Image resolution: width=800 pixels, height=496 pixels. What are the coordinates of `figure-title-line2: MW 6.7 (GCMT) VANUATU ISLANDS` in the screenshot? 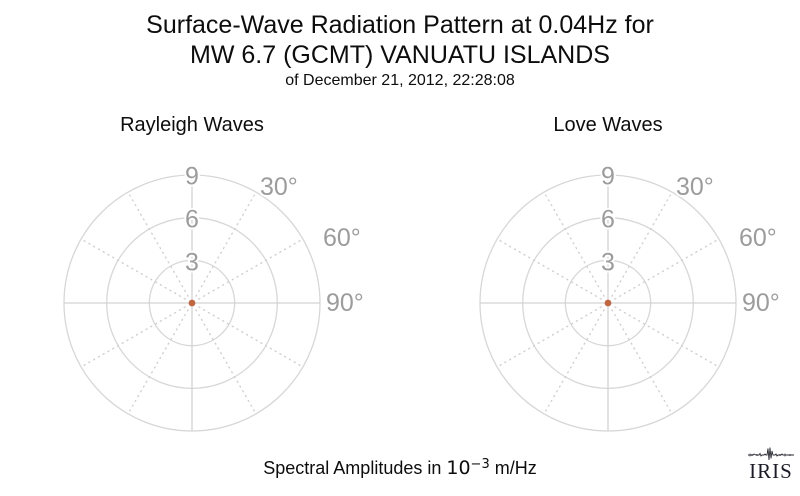 It's located at (400, 55).